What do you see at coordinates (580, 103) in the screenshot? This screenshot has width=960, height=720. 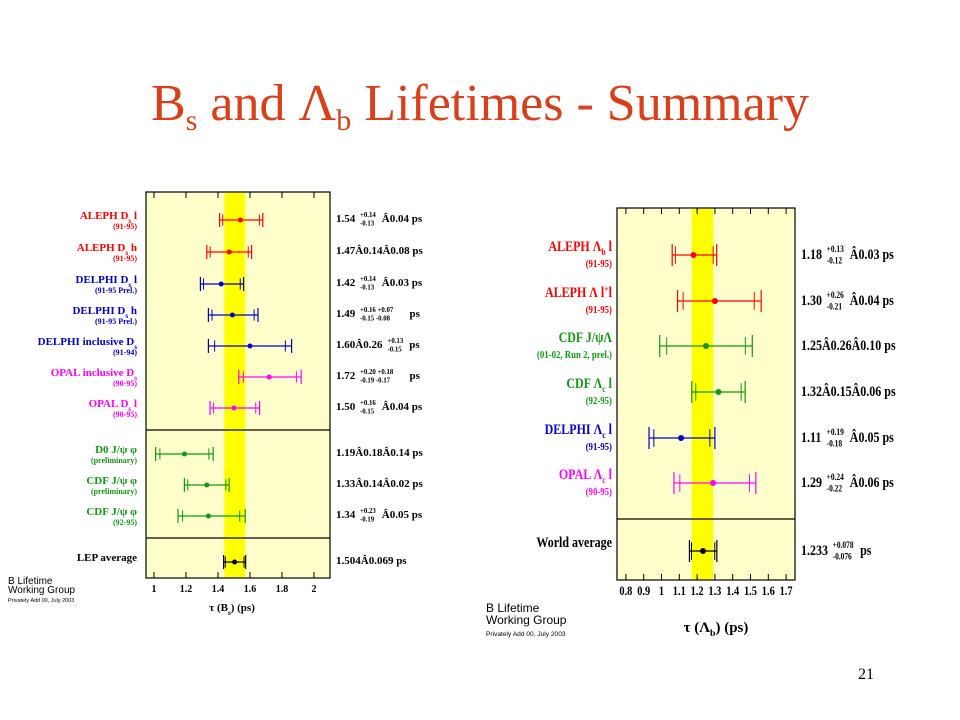 I see `title-part: Lifetimes - Summary` at bounding box center [580, 103].